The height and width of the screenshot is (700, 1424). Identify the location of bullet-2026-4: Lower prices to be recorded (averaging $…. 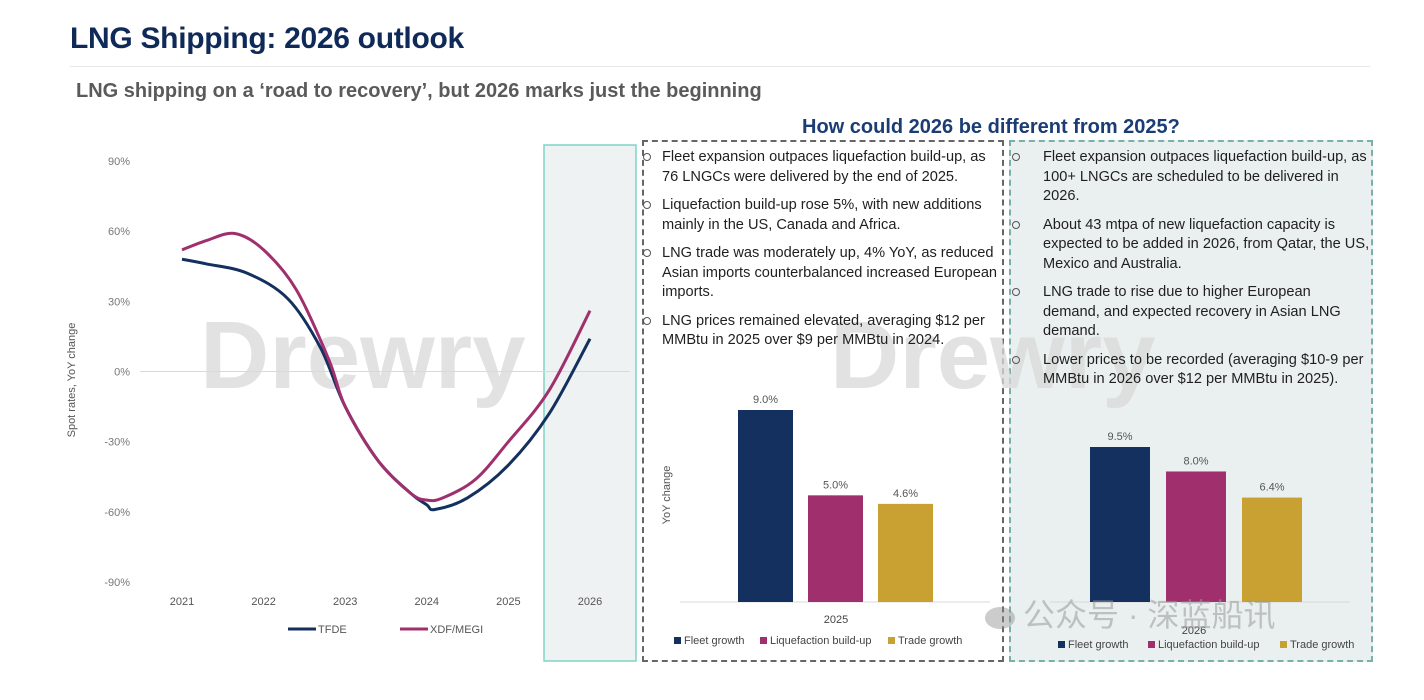
(1191, 370).